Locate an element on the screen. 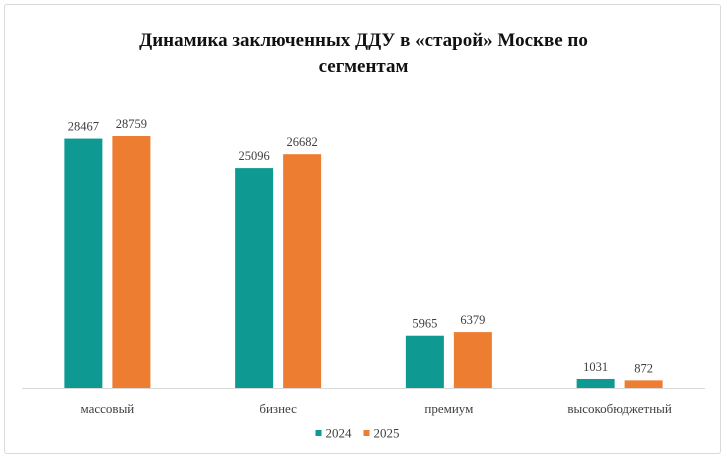 Image resolution: width=727 pixels, height=460 pixels. bar-массовый-2025 is located at coordinates (131, 262).